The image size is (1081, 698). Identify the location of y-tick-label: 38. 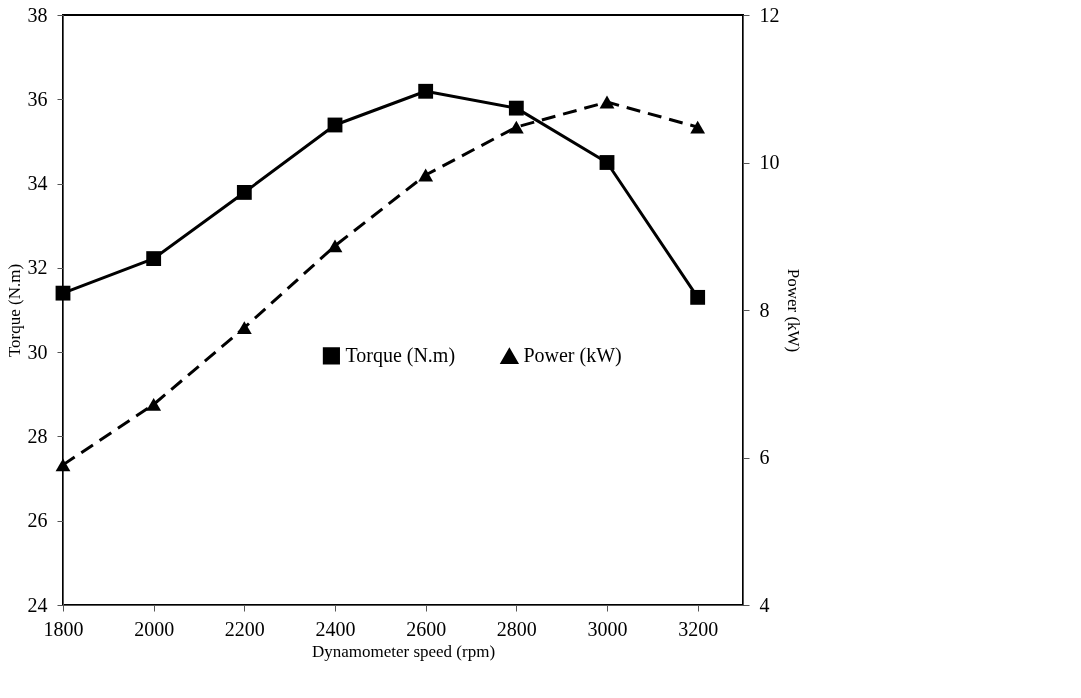
(37, 14).